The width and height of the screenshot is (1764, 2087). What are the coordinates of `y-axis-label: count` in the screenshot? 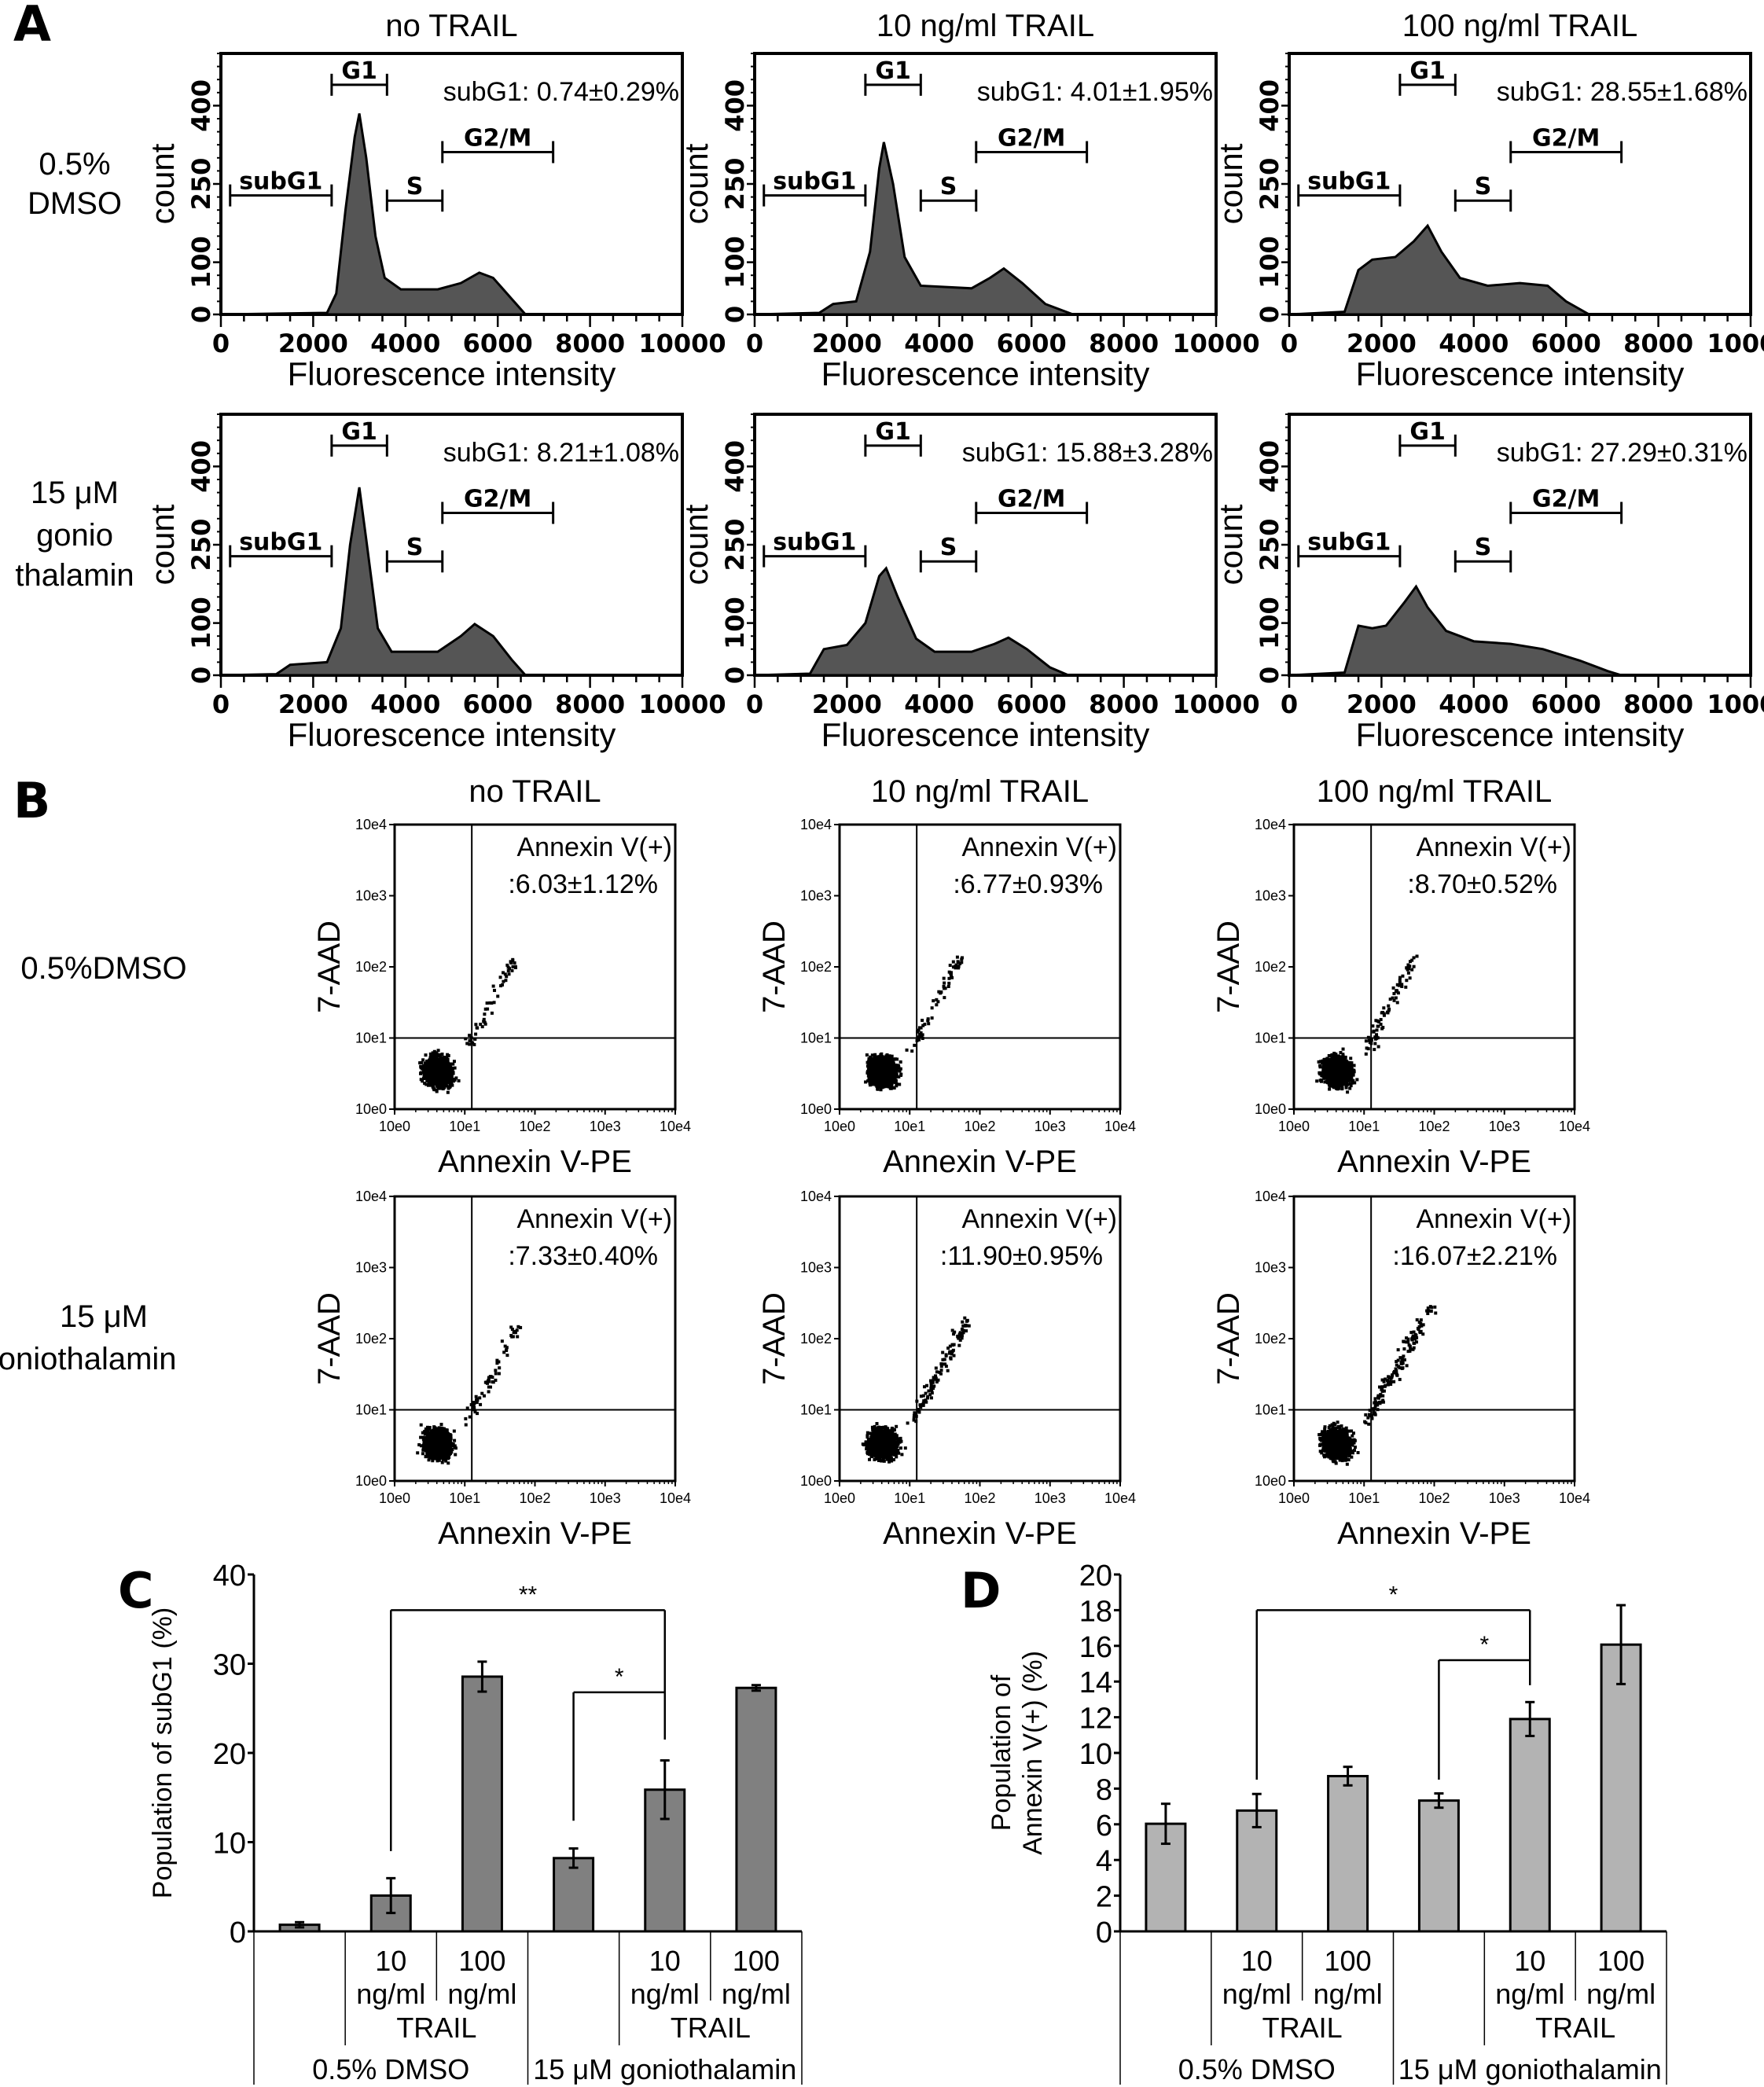 It's located at (162, 184).